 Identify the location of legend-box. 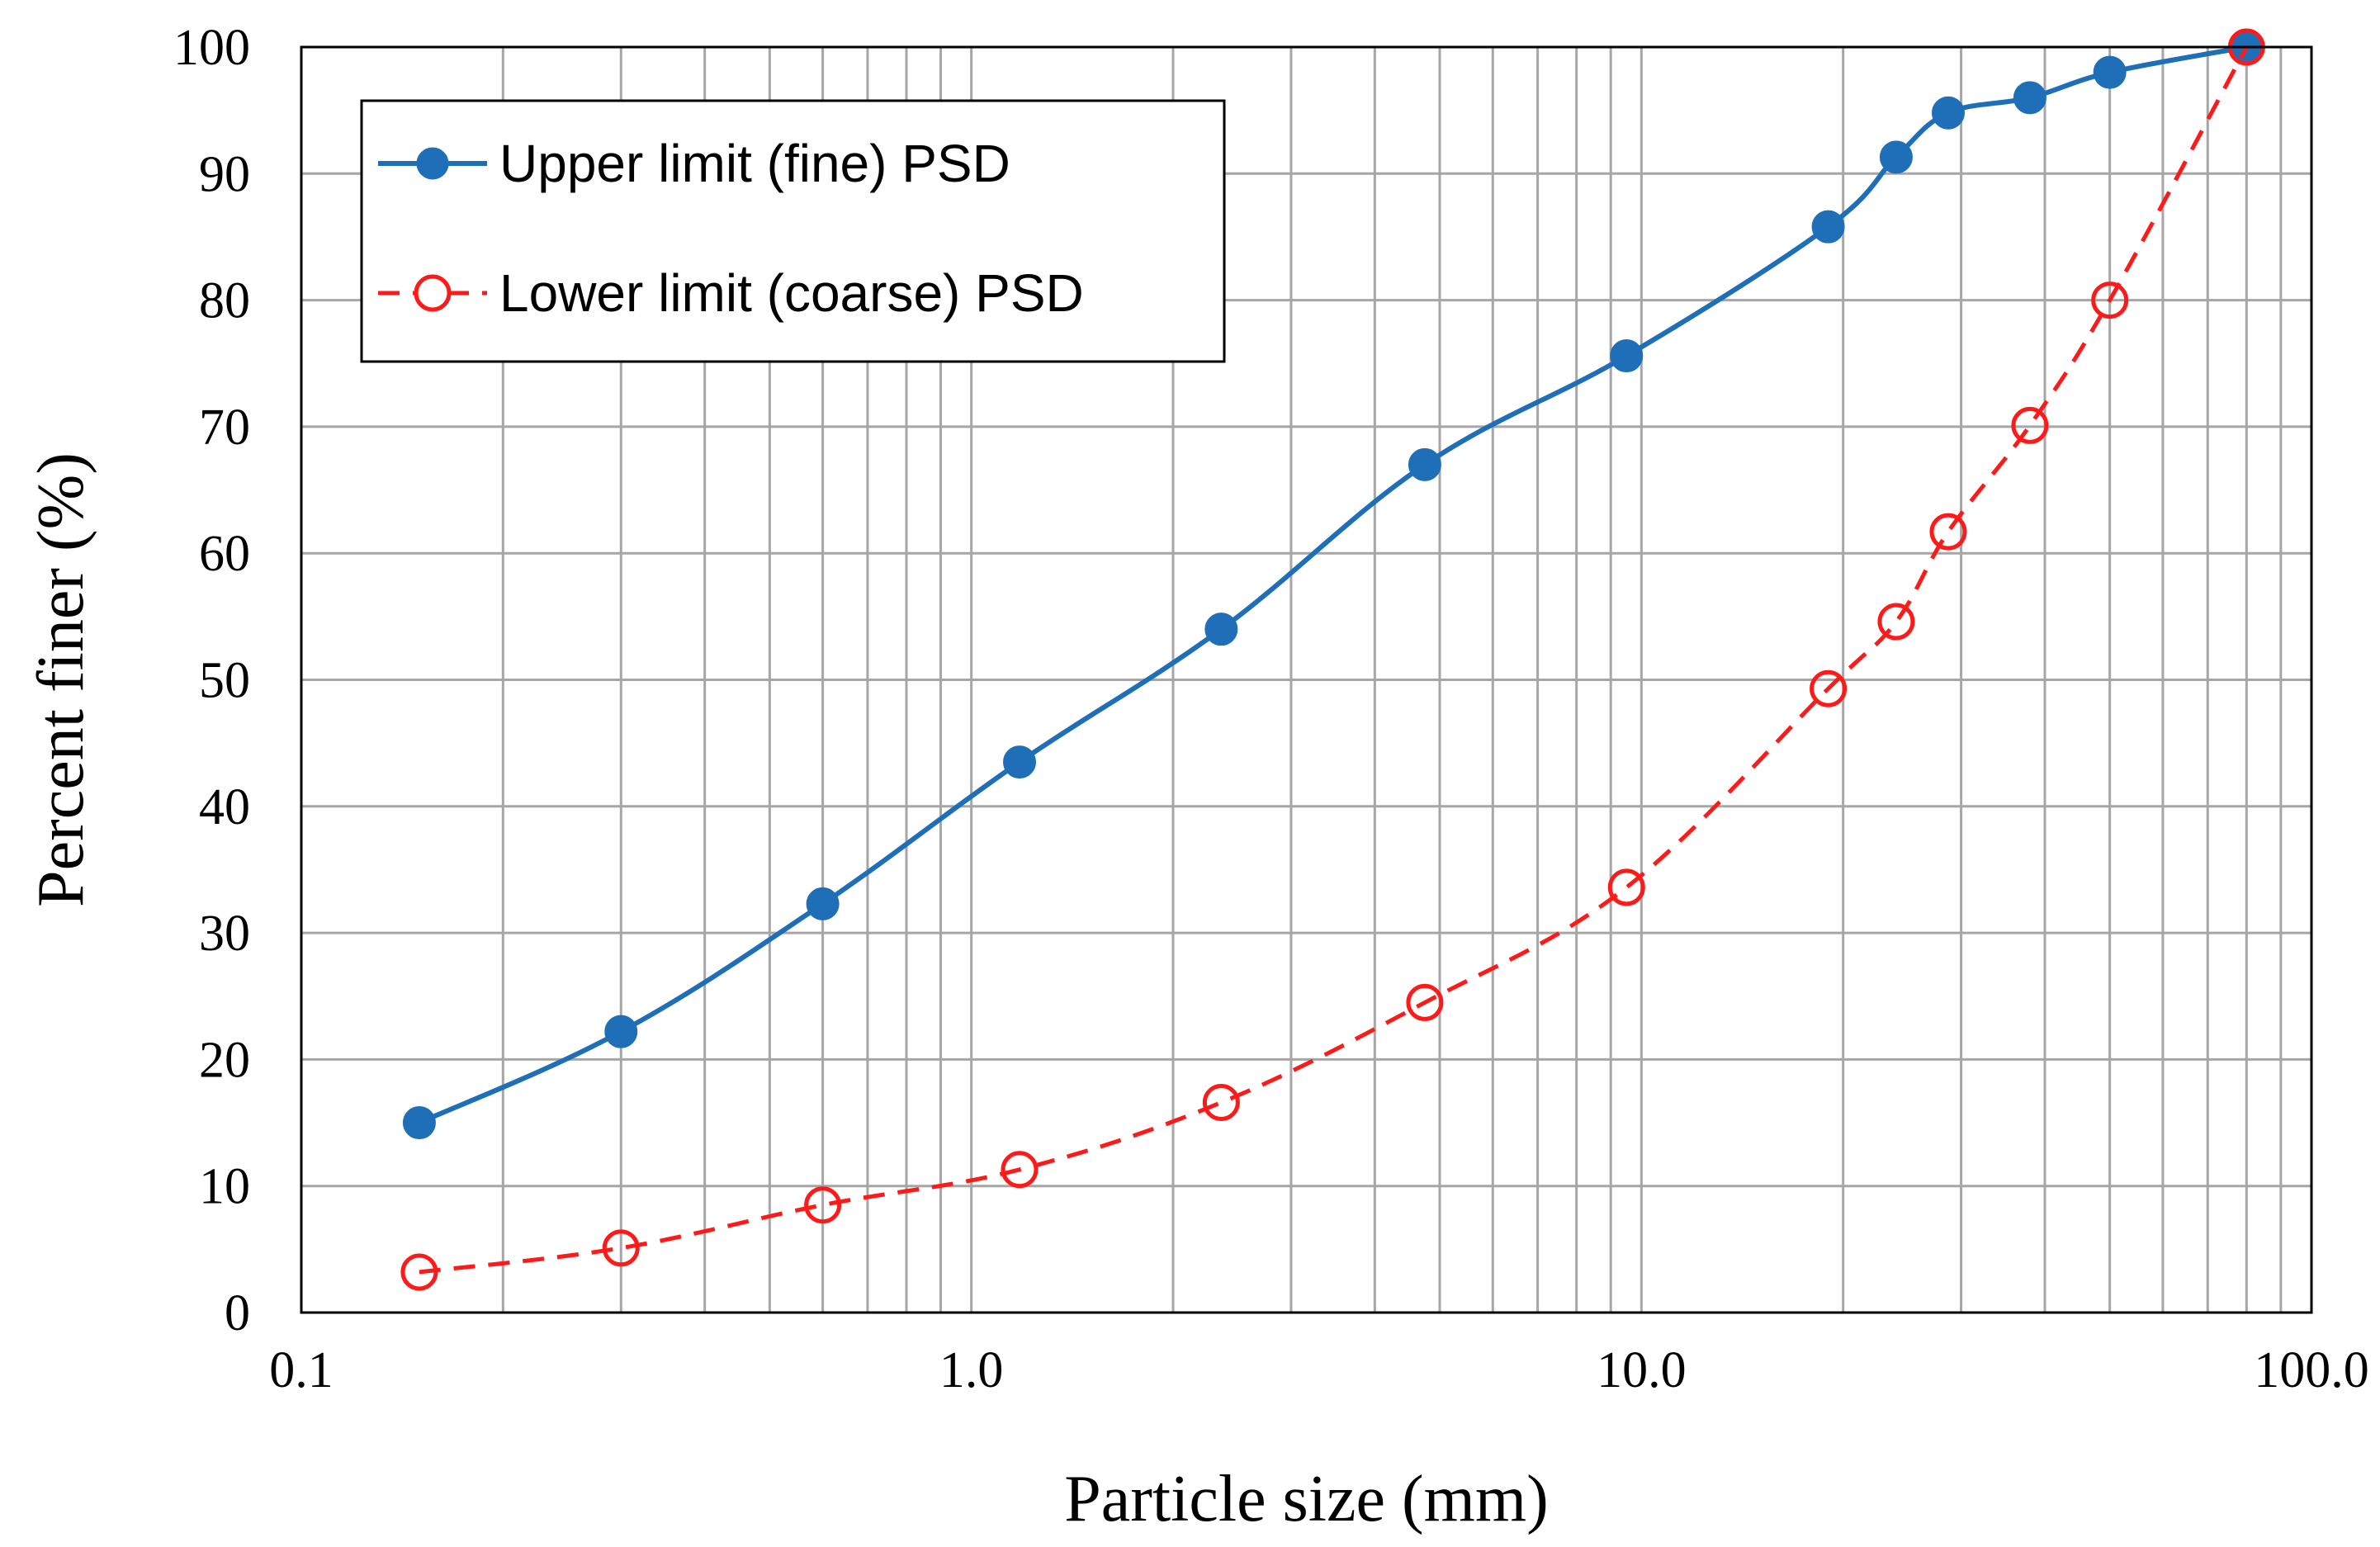
(793, 231).